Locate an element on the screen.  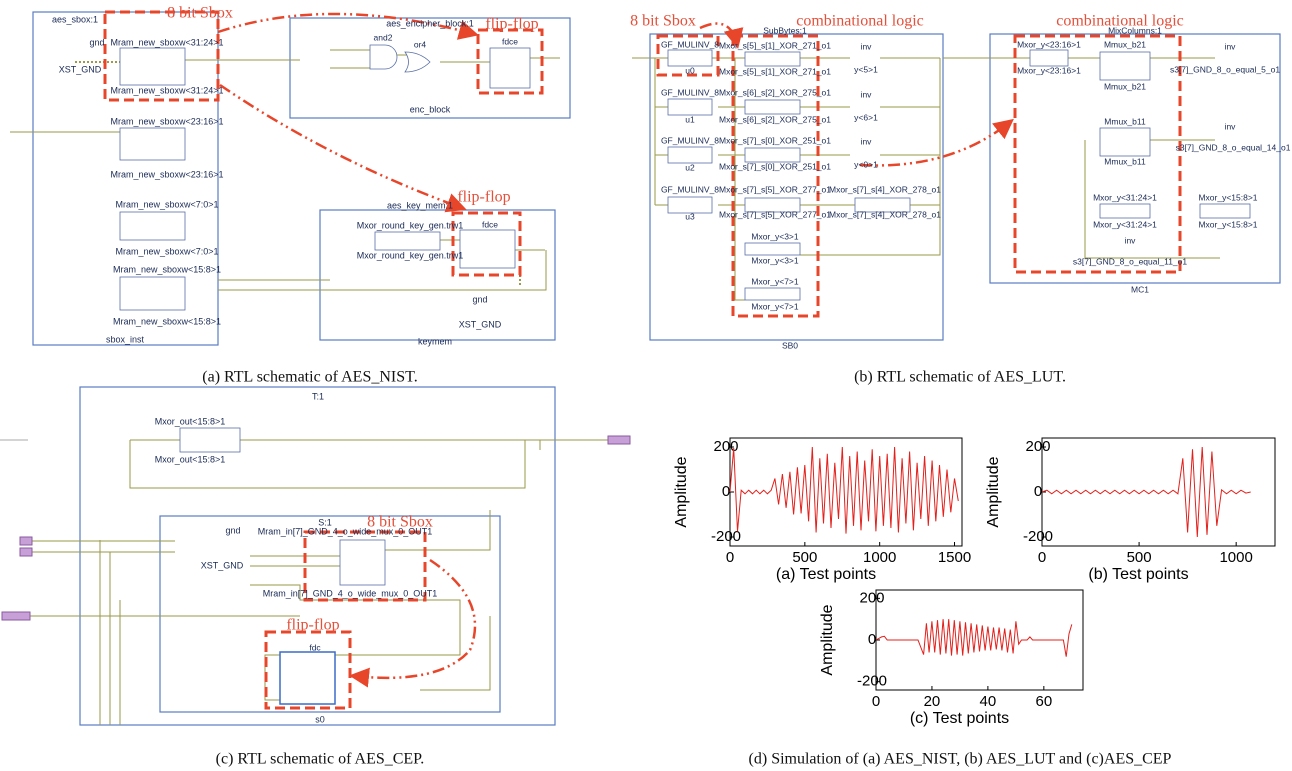
label: SubBytes:1 is located at coordinates (785, 30).